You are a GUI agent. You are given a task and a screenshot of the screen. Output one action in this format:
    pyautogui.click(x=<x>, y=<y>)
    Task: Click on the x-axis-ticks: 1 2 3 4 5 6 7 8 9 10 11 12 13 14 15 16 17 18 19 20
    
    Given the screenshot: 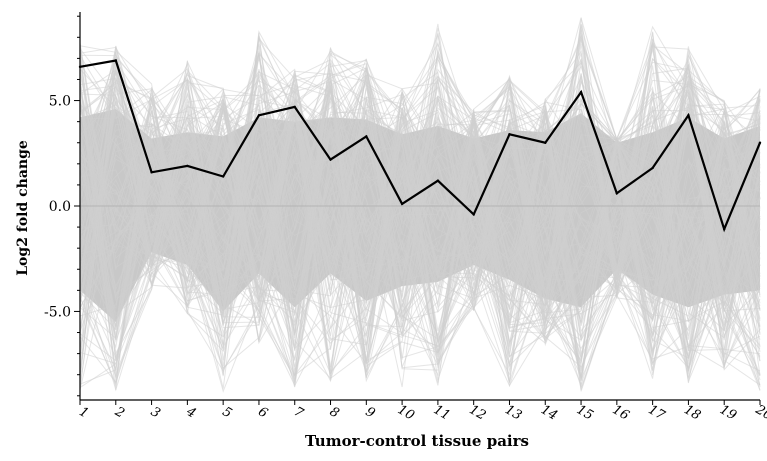 What is the action you would take?
    pyautogui.click(x=421, y=412)
    